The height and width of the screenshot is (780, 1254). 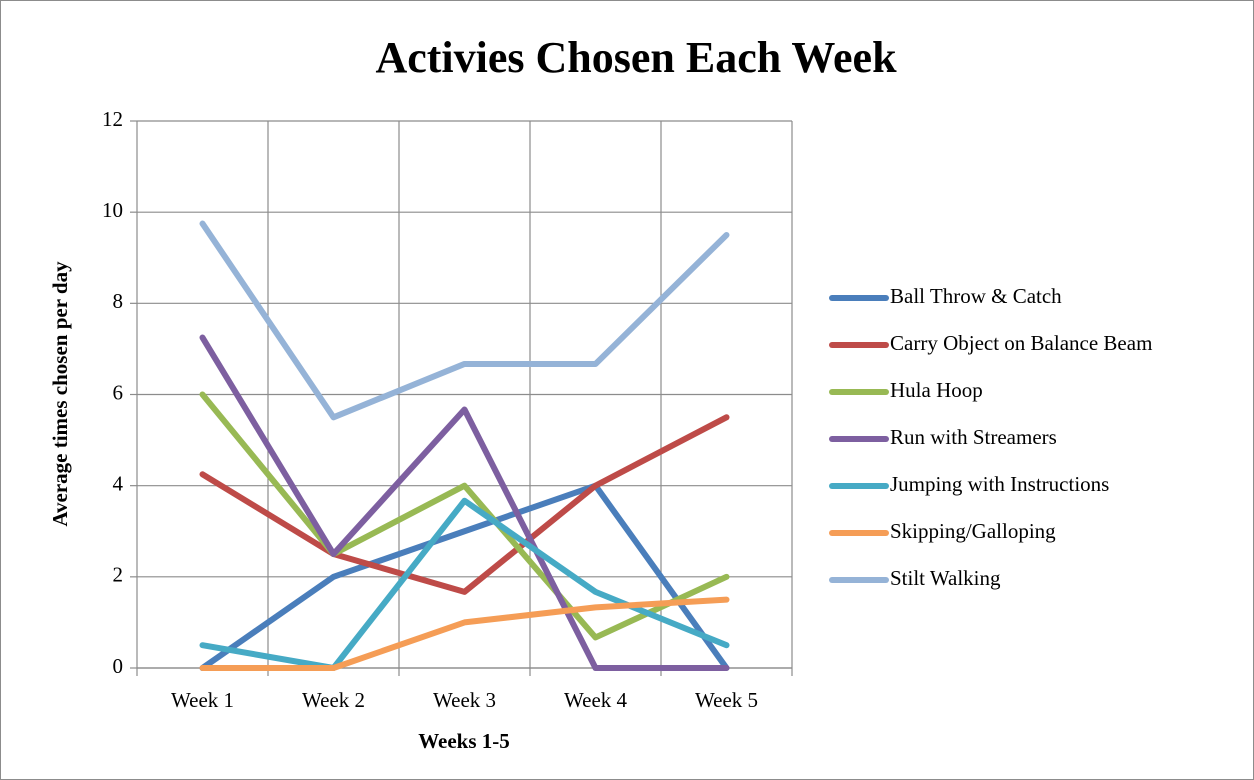 I want to click on y-axis-title: Average times chosen per day, so click(x=60, y=394).